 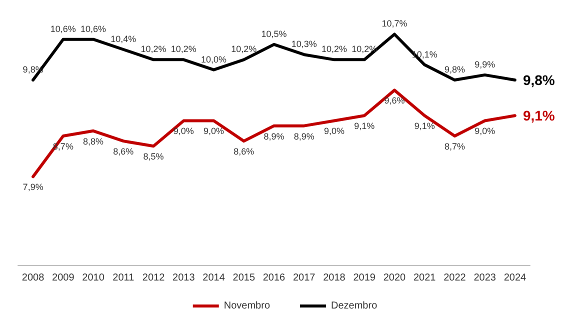 I want to click on x-tick-label: 2021, so click(x=424, y=278).